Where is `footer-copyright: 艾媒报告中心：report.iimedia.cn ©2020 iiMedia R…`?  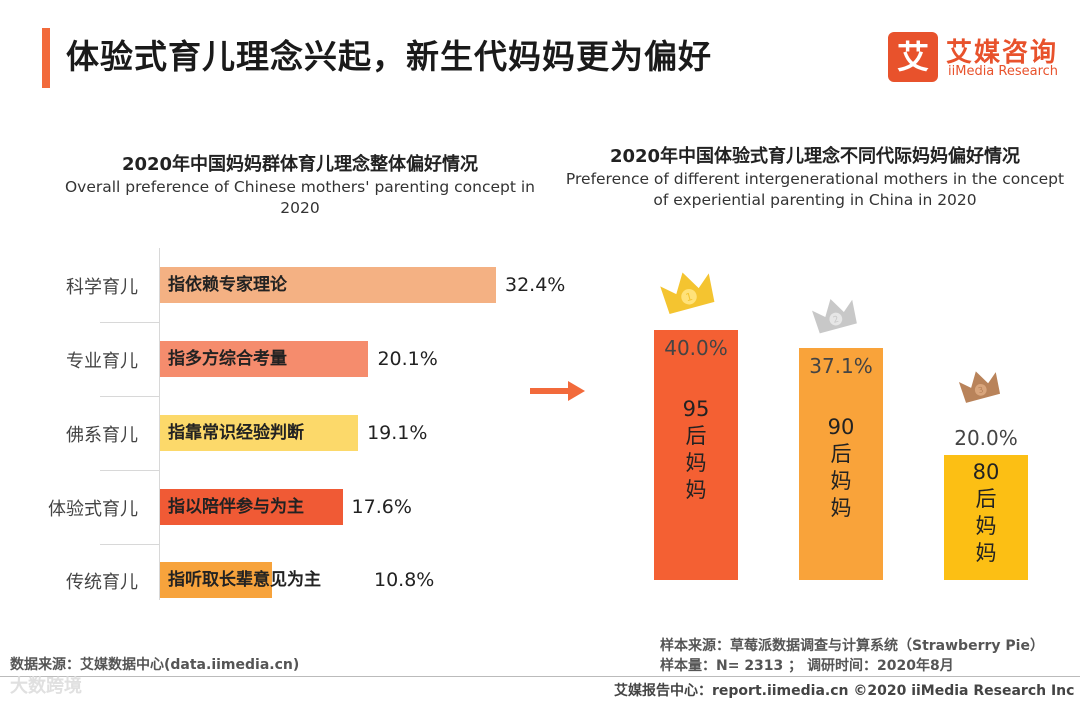
footer-copyright: 艾媒报告中心：report.iimedia.cn ©2020 iiMedia R… is located at coordinates (844, 691).